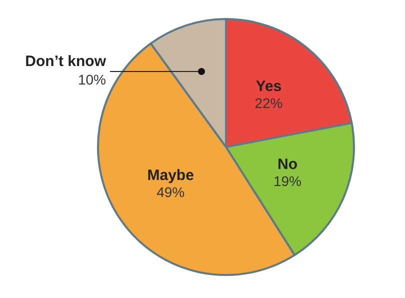 The image size is (405, 298). I want to click on data-label: 19%, so click(287, 181).